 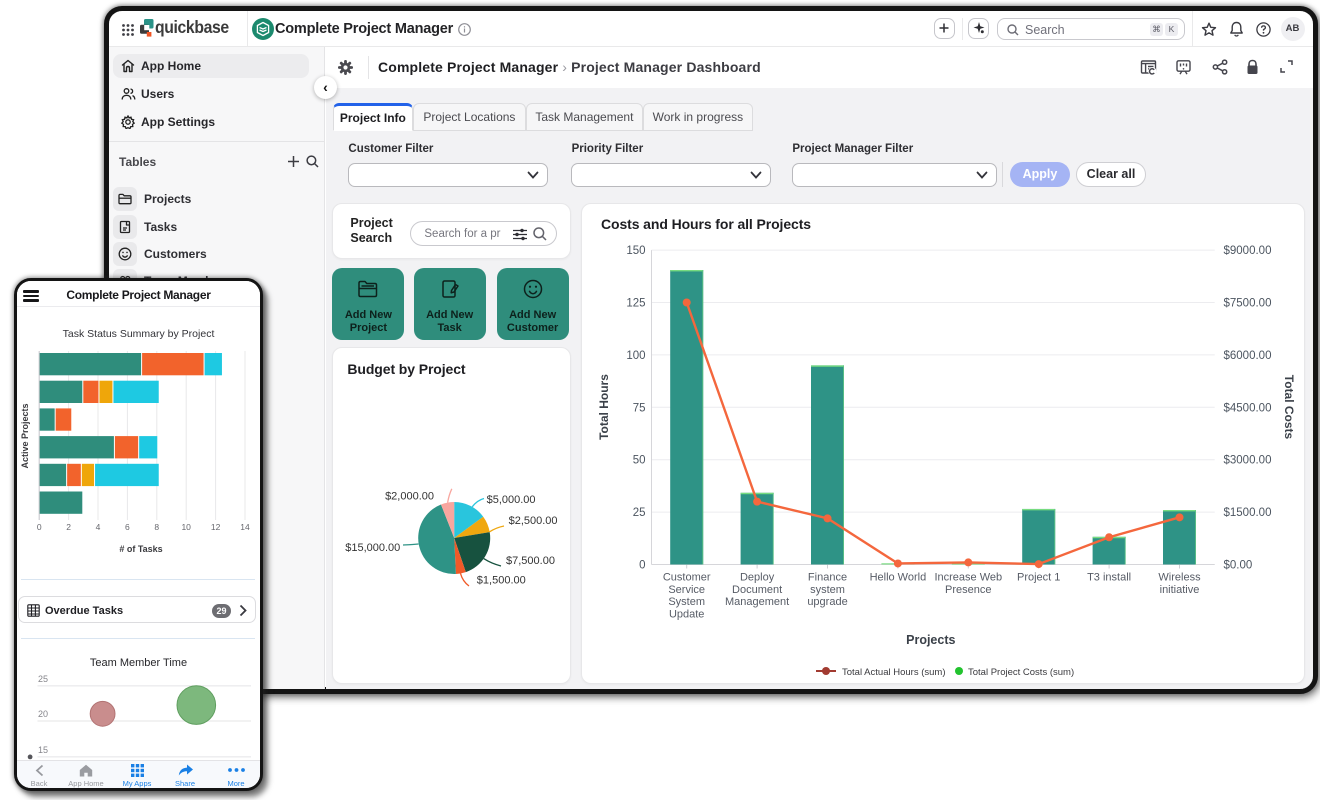 What do you see at coordinates (686, 602) in the screenshot?
I see `svg-text: System` at bounding box center [686, 602].